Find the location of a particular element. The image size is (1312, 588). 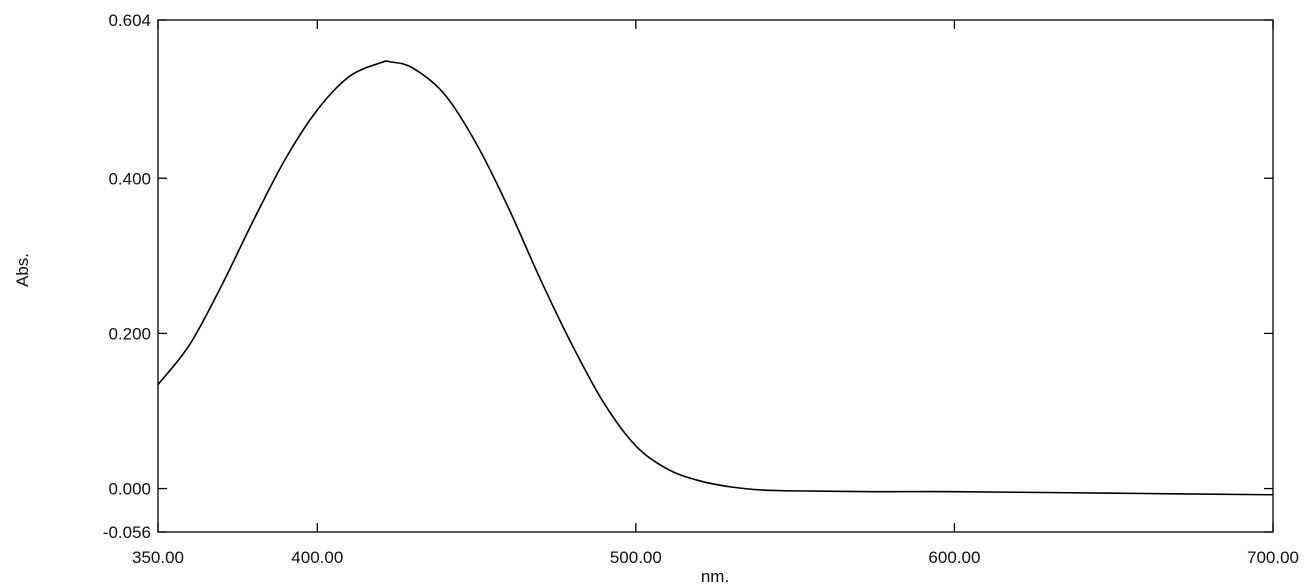

x-tick-label: 600.00 is located at coordinates (954, 557).